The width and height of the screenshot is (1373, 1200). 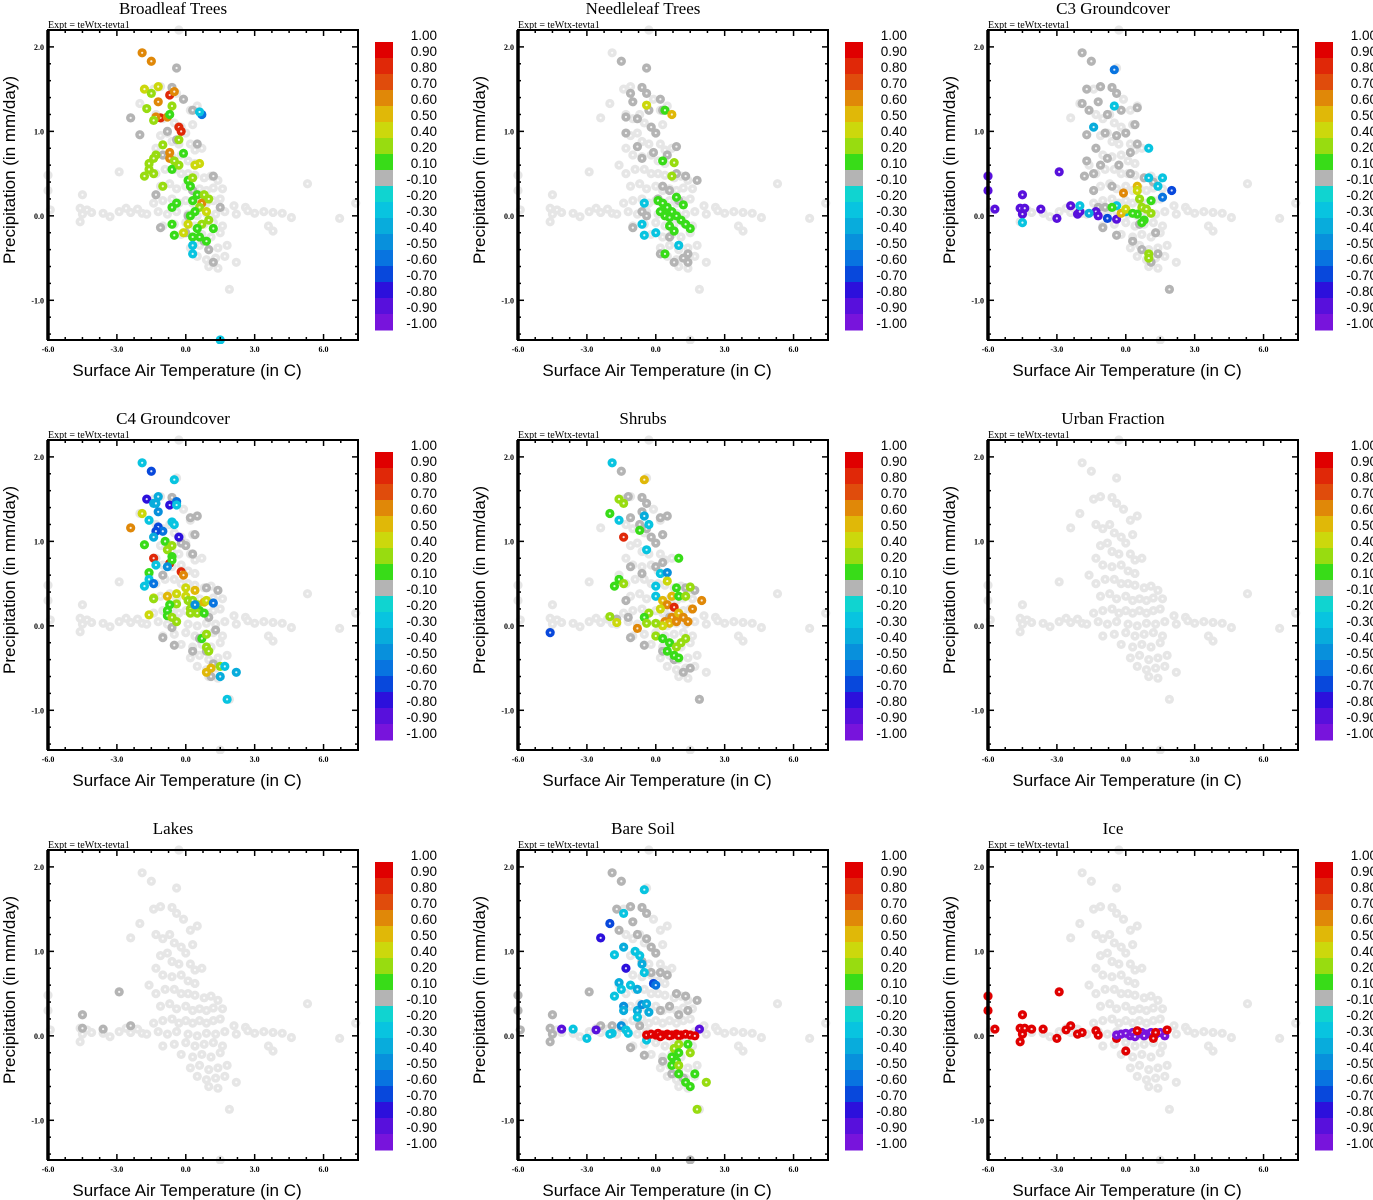 I want to click on colorbar-label: 0.40, so click(x=424, y=541).